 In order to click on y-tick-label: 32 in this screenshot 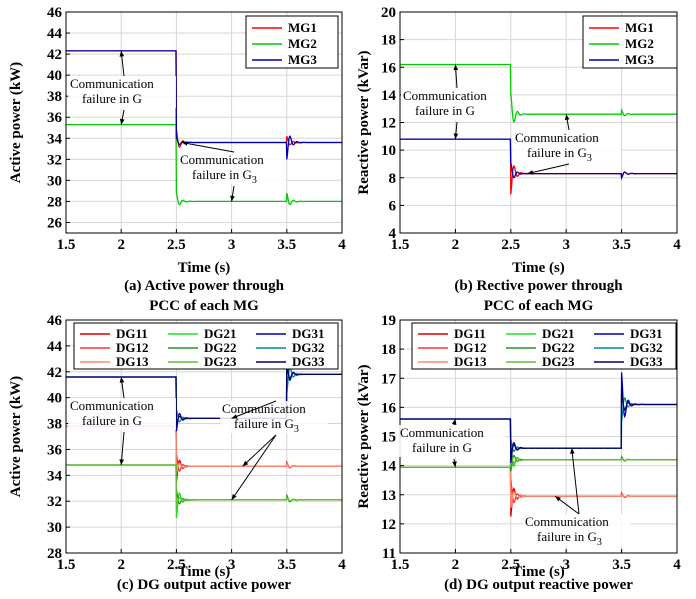, I will do `click(54, 502)`.